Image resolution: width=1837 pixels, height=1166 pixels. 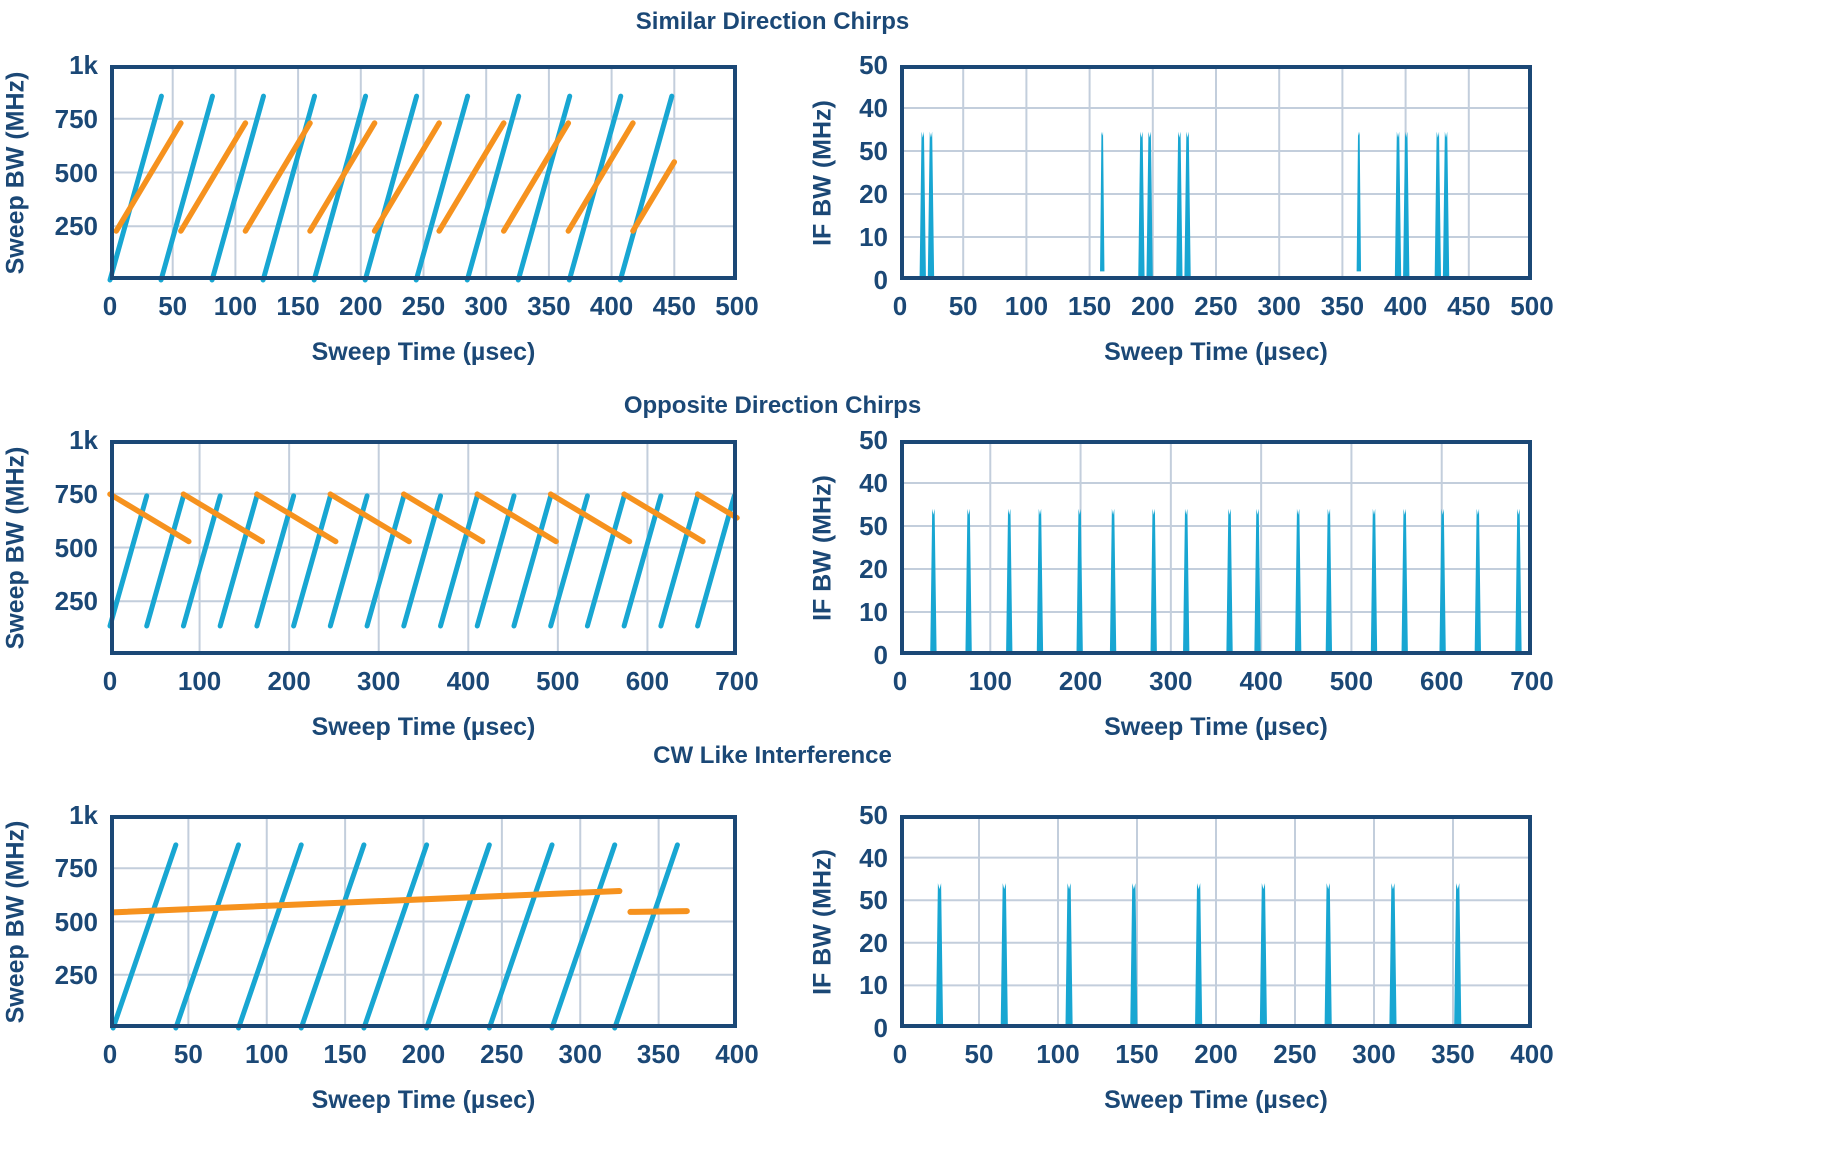 What do you see at coordinates (366, 902) in the screenshot?
I see `cw-interferer` at bounding box center [366, 902].